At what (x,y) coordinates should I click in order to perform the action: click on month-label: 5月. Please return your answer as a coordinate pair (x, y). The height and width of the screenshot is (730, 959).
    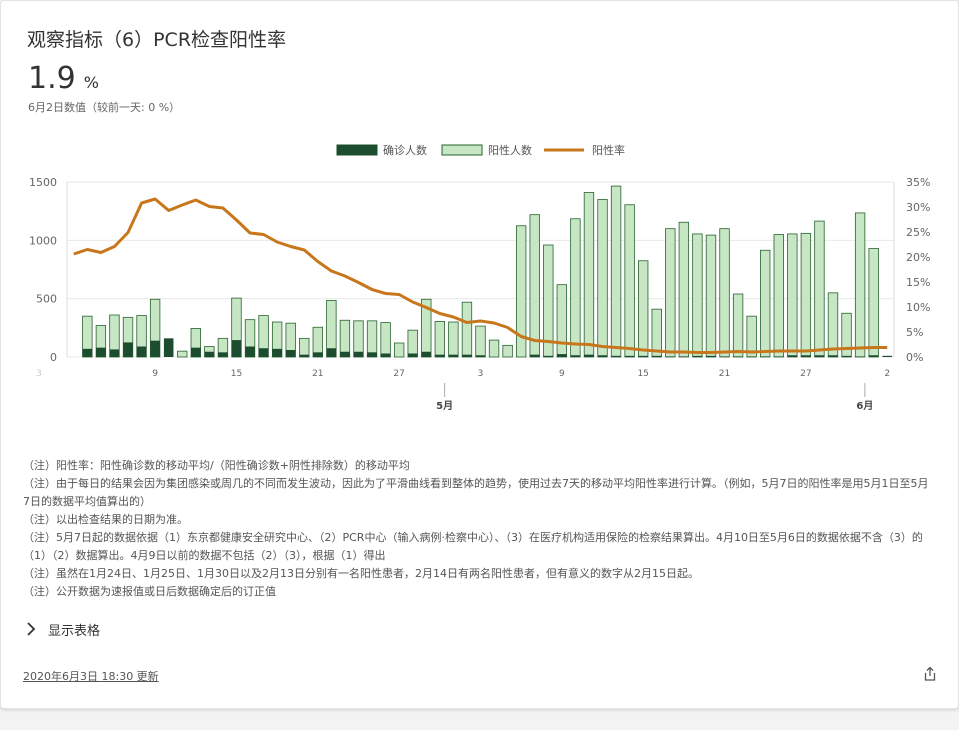
    Looking at the image, I should click on (444, 406).